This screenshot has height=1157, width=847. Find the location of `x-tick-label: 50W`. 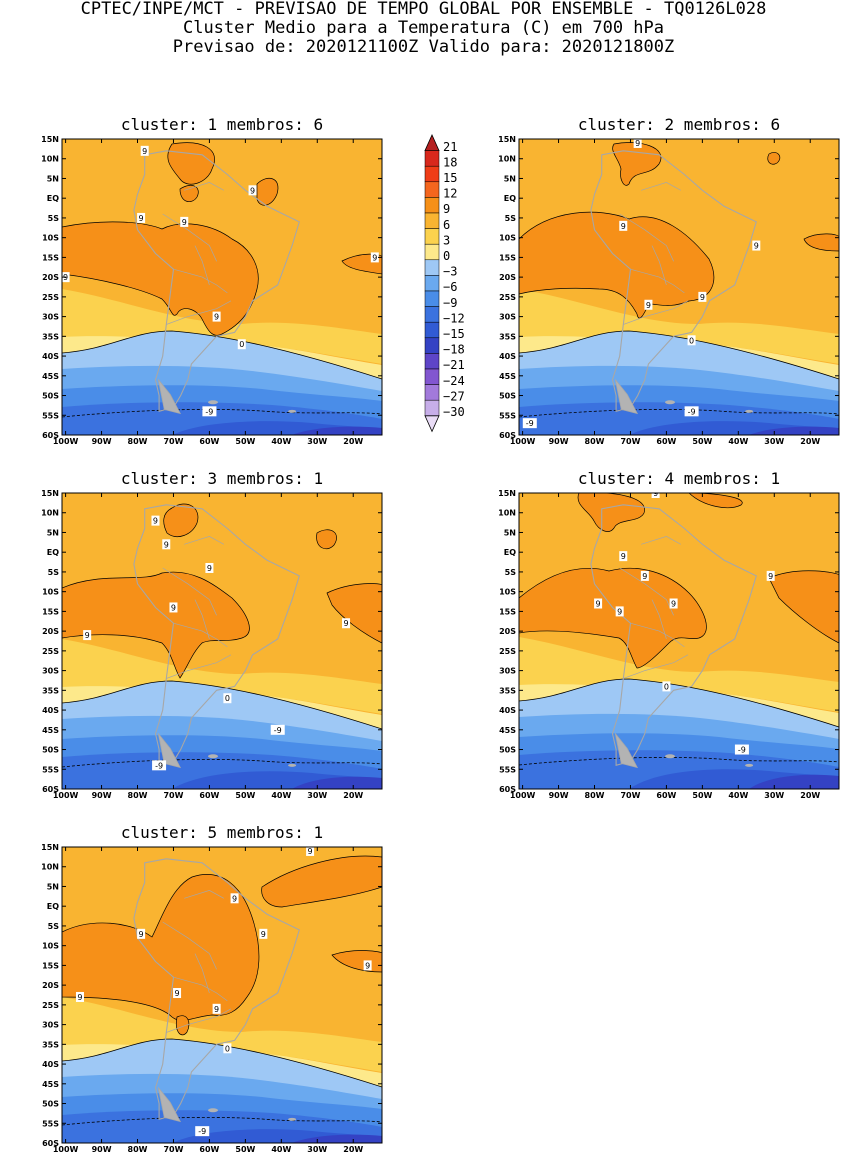

x-tick-label: 50W is located at coordinates (245, 441).